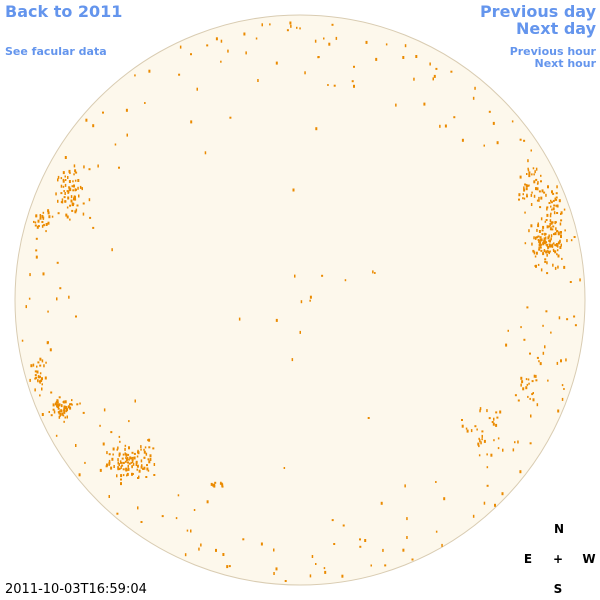 Image resolution: width=600 pixels, height=600 pixels. I want to click on next-day-link: Next day, so click(556, 28).